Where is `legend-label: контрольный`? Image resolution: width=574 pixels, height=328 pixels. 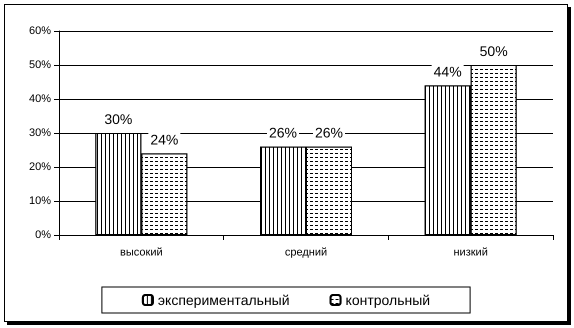
legend-label: контрольный is located at coordinates (388, 300).